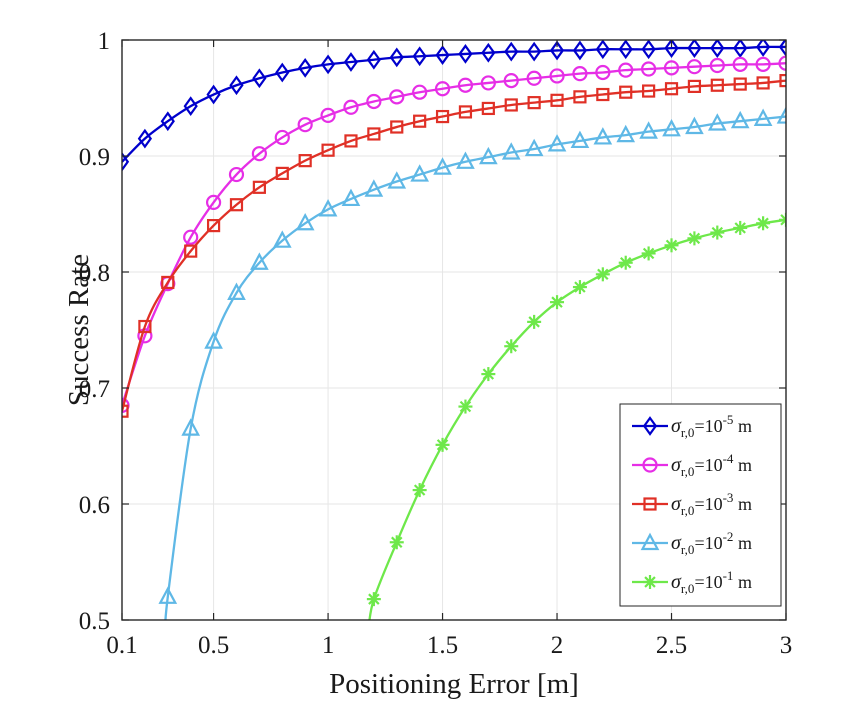  What do you see at coordinates (692, 543) in the screenshot?
I see `legend-item: σr,0=10-2 m` at bounding box center [692, 543].